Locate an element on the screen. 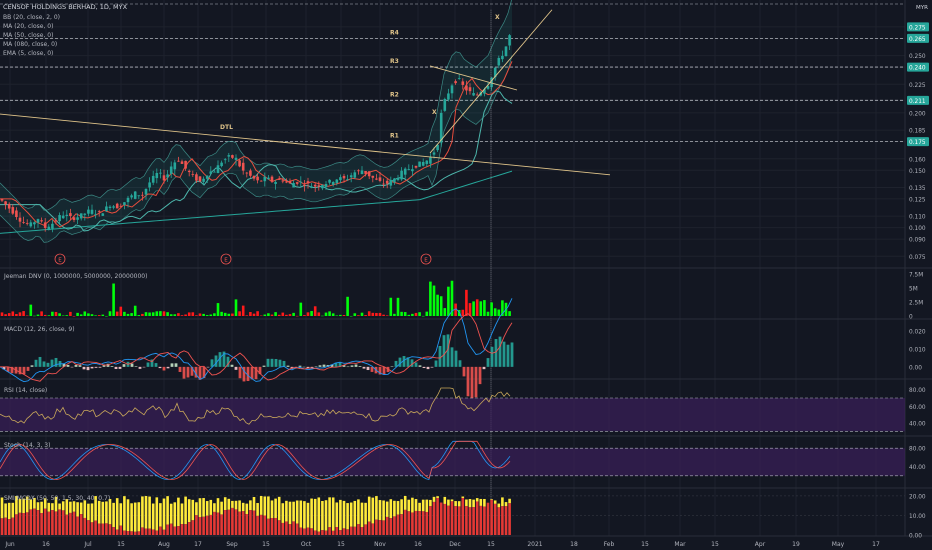  descending-trendline is located at coordinates (305, 144).